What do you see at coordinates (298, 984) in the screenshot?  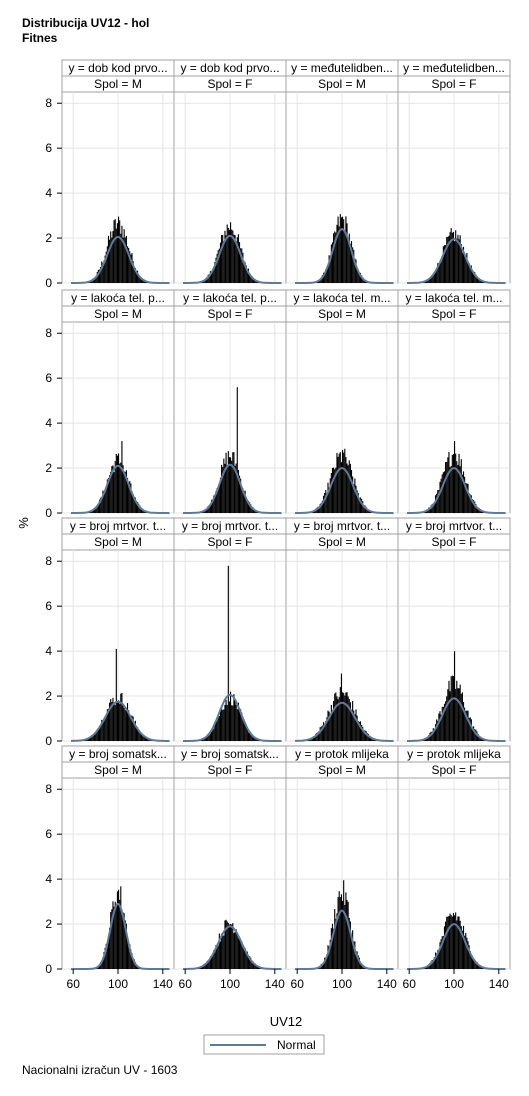 I see `x-tick-label: 60` at bounding box center [298, 984].